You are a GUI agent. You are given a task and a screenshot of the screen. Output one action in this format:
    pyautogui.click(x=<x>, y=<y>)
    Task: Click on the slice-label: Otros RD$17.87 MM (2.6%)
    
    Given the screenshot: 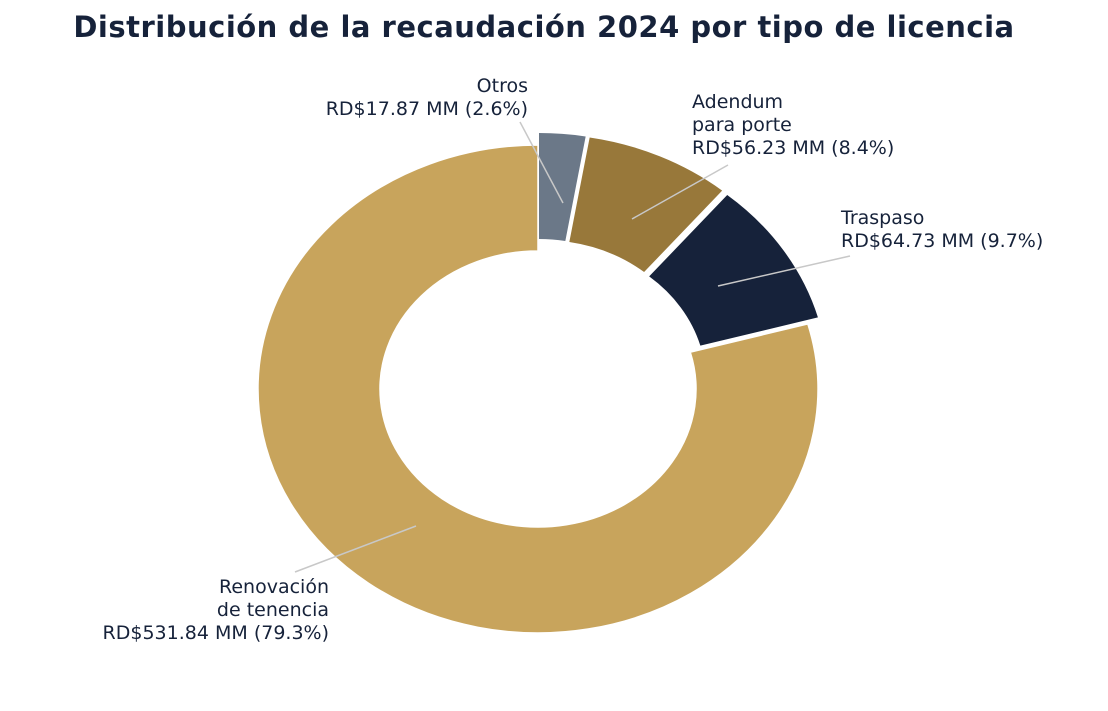 What is the action you would take?
    pyautogui.click(x=427, y=97)
    